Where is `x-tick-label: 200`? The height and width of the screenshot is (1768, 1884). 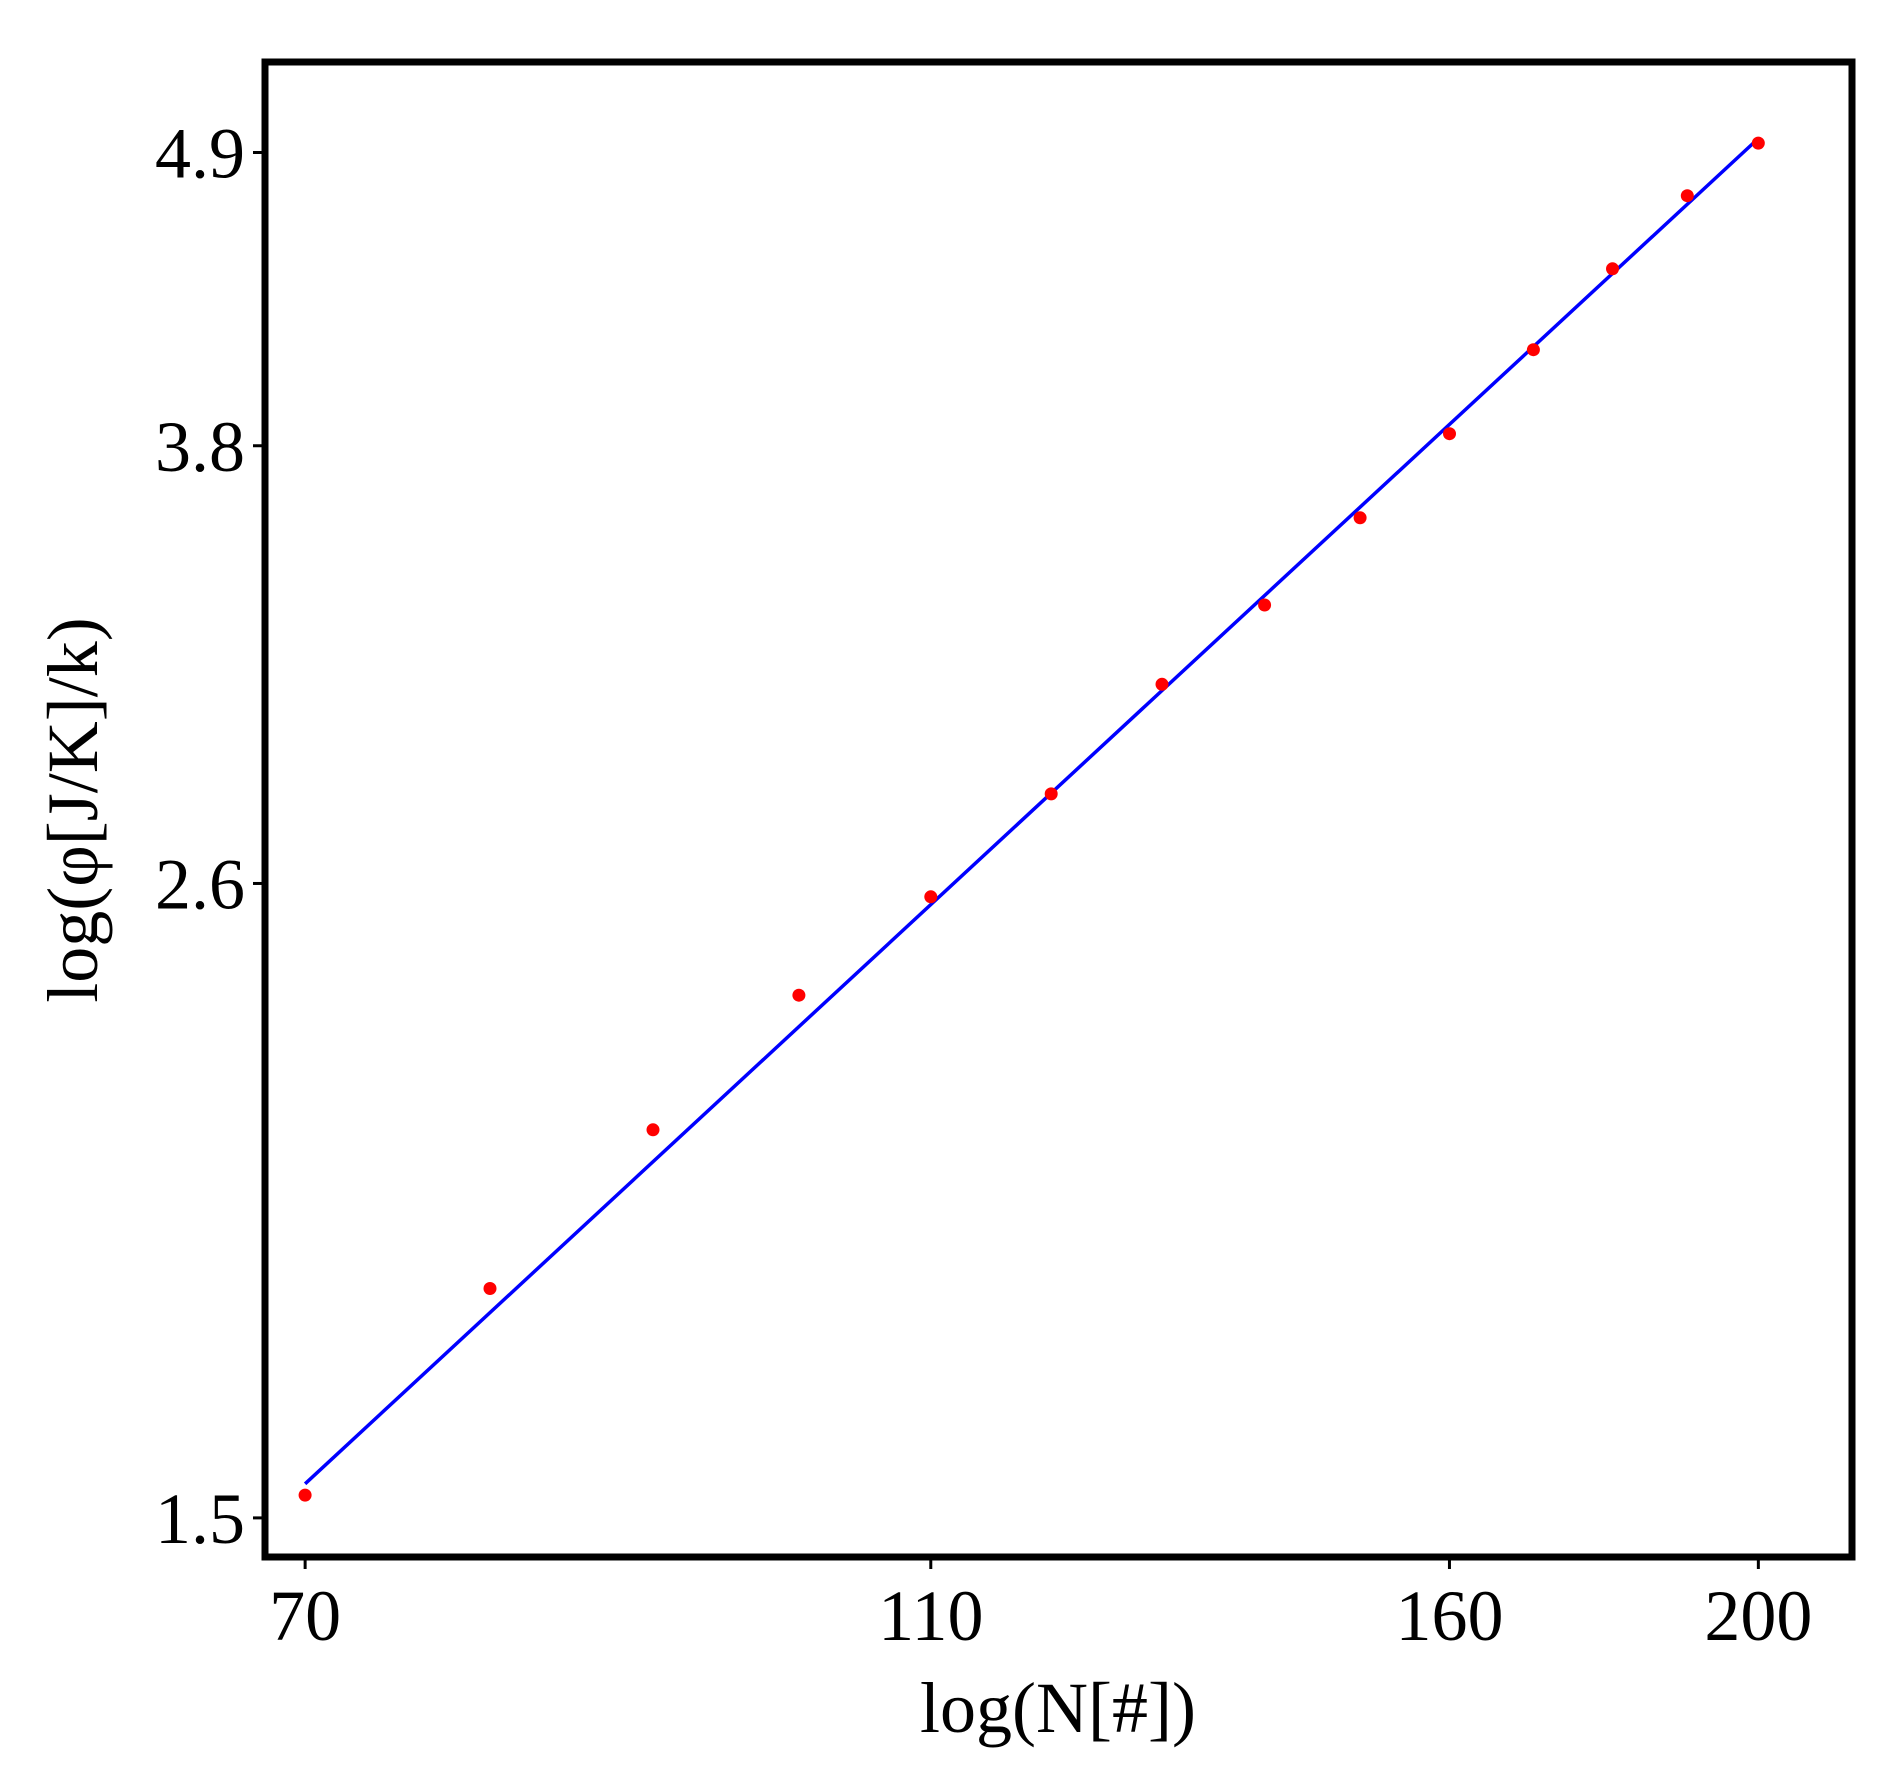
x-tick-label: 200 is located at coordinates (1758, 1616).